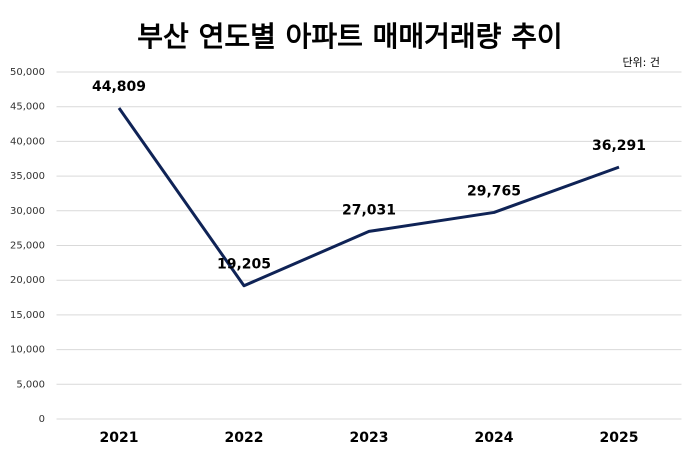  What do you see at coordinates (27, 107) in the screenshot?
I see `y-tick-label: 45,000` at bounding box center [27, 107].